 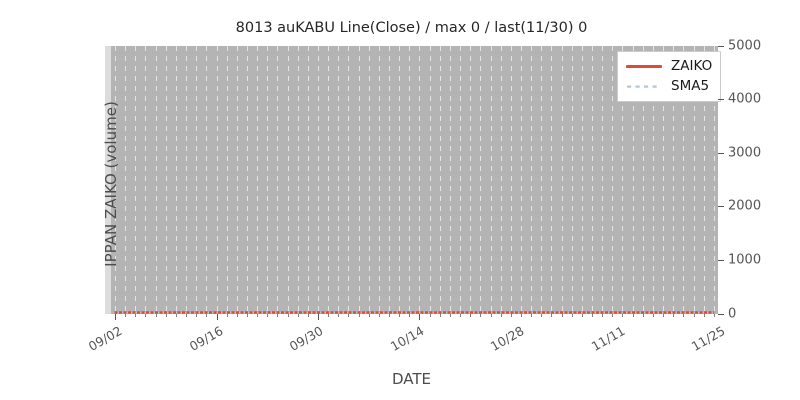 I want to click on y-tick-label: 2000, so click(x=745, y=206).